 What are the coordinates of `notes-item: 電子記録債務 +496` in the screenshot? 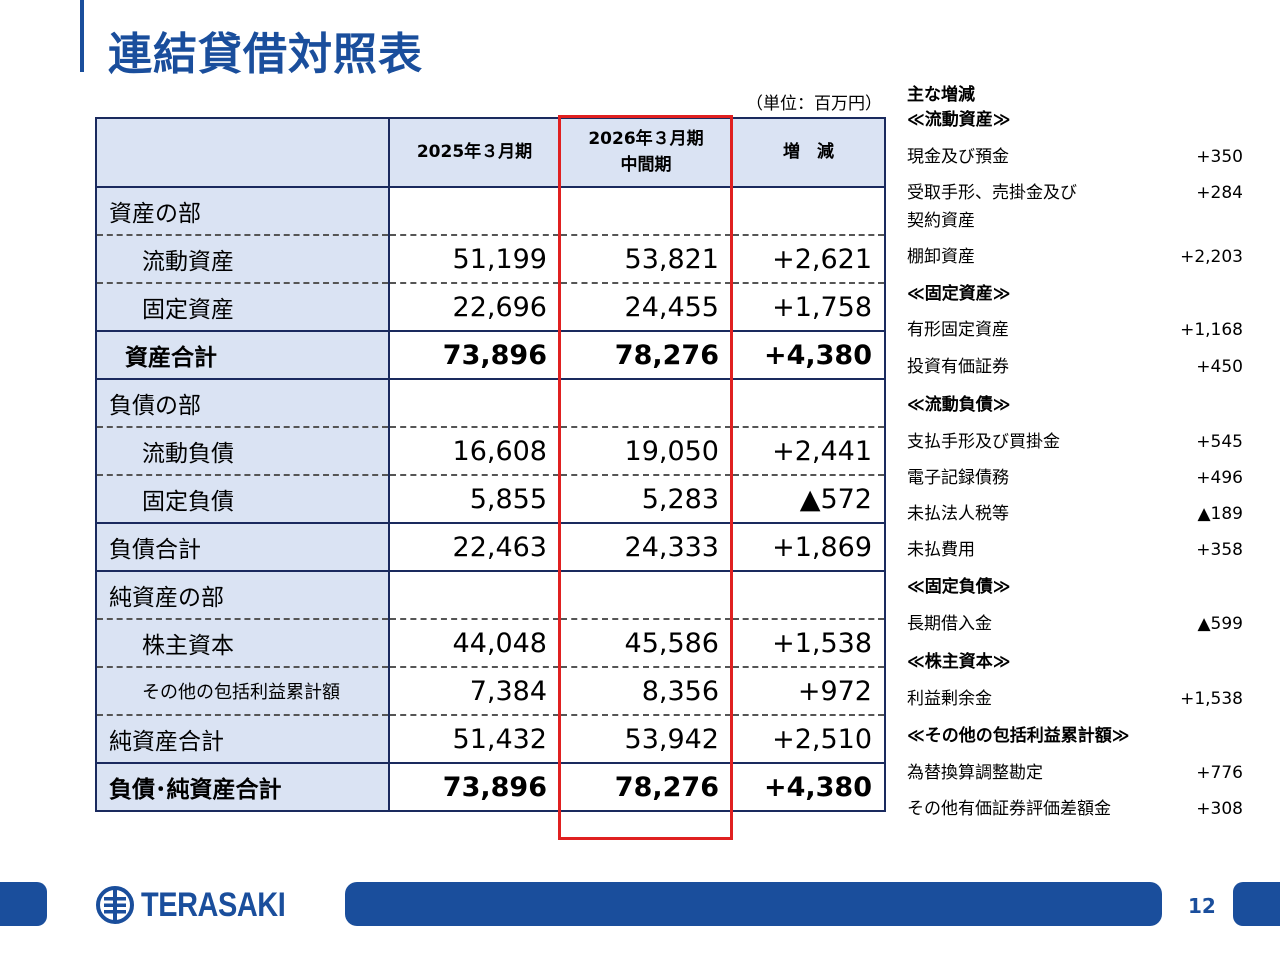 It's located at (1075, 478).